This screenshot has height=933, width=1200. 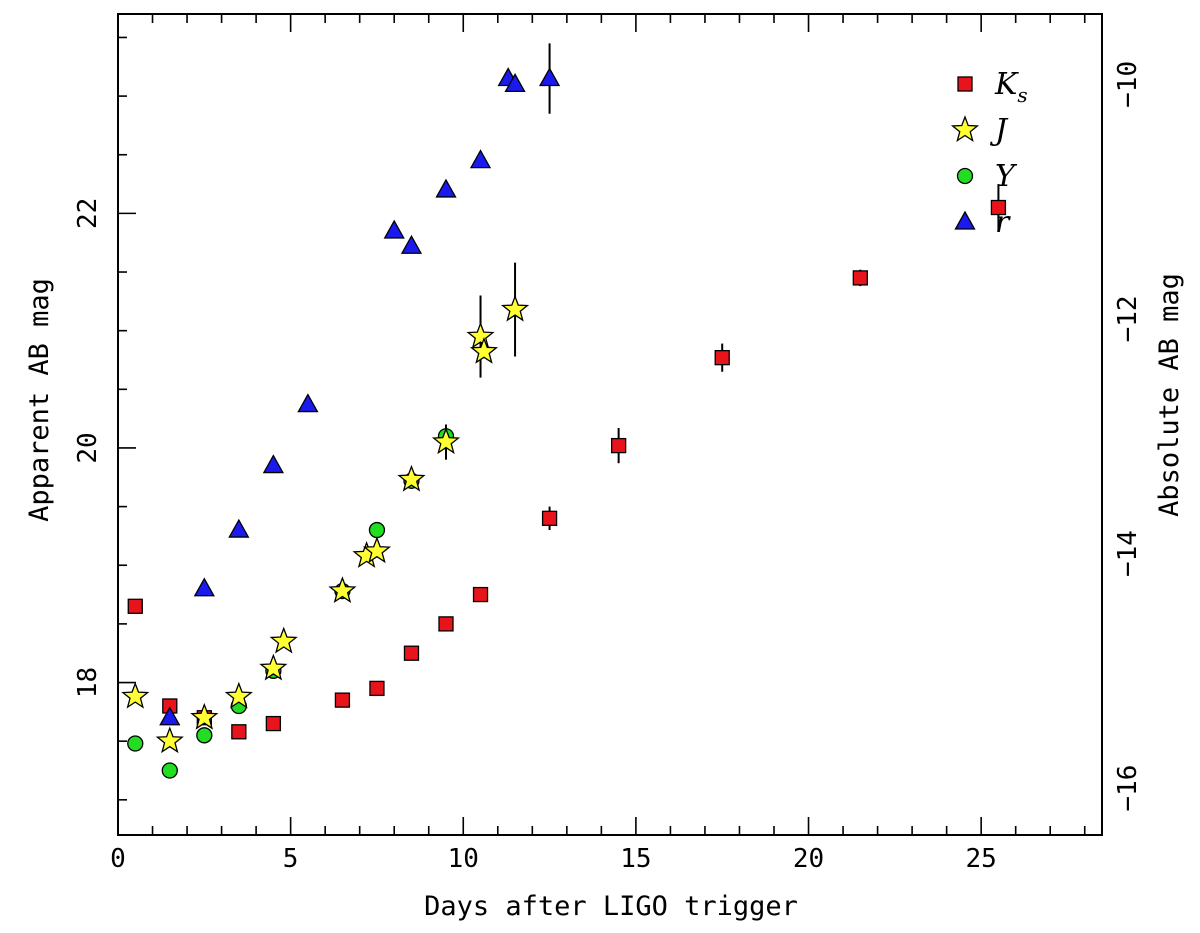 What do you see at coordinates (1128, 318) in the screenshot?
I see `y-right-tick-label: −12` at bounding box center [1128, 318].